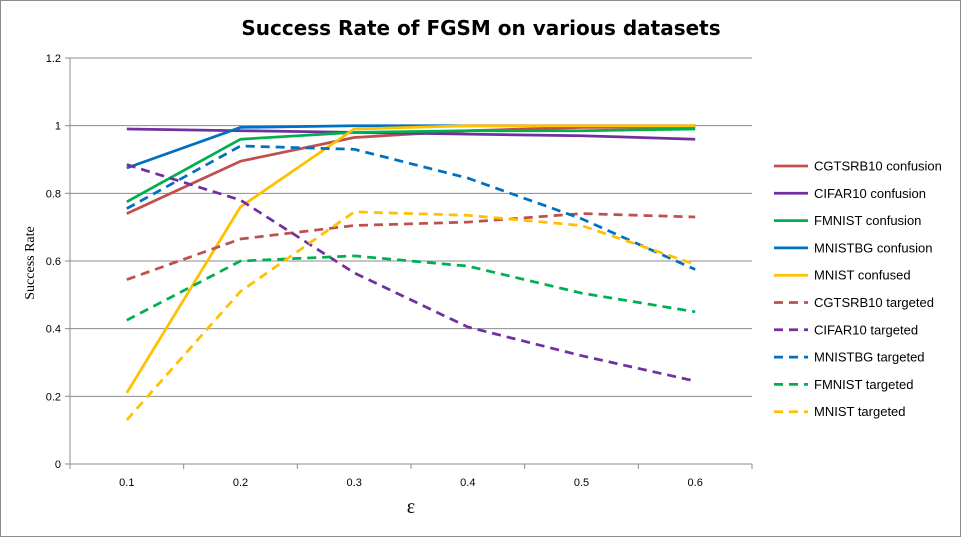 The height and width of the screenshot is (538, 961). Describe the element at coordinates (53, 262) in the screenshot. I see `y-tick-label: 0.6` at that location.